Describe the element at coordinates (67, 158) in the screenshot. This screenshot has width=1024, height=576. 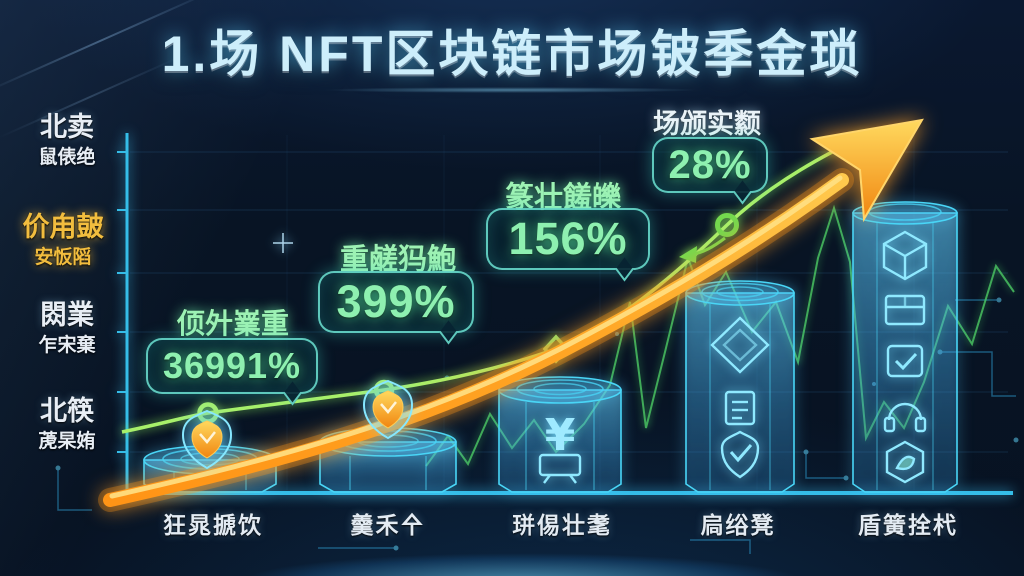
I see `y-axis-label-1-line2: 鼠俵绝` at that location.